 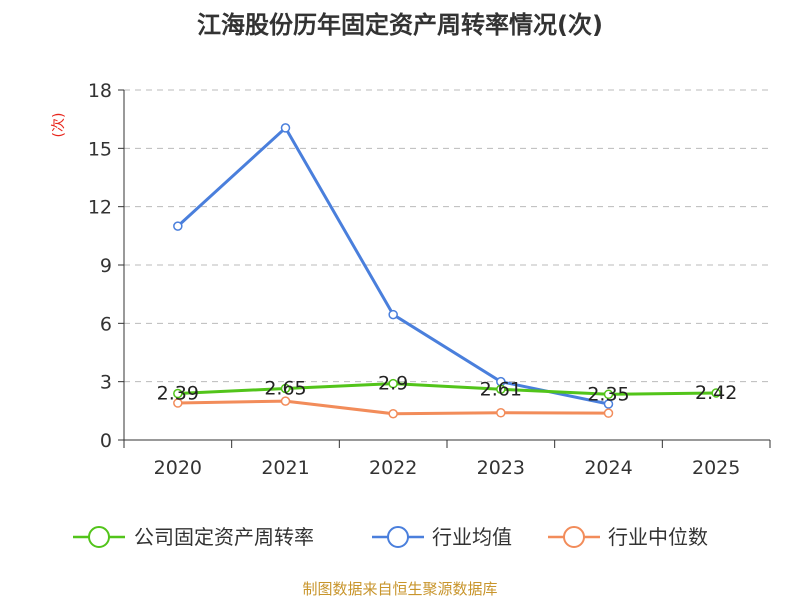 I want to click on data-label: 2.42, so click(x=716, y=393).